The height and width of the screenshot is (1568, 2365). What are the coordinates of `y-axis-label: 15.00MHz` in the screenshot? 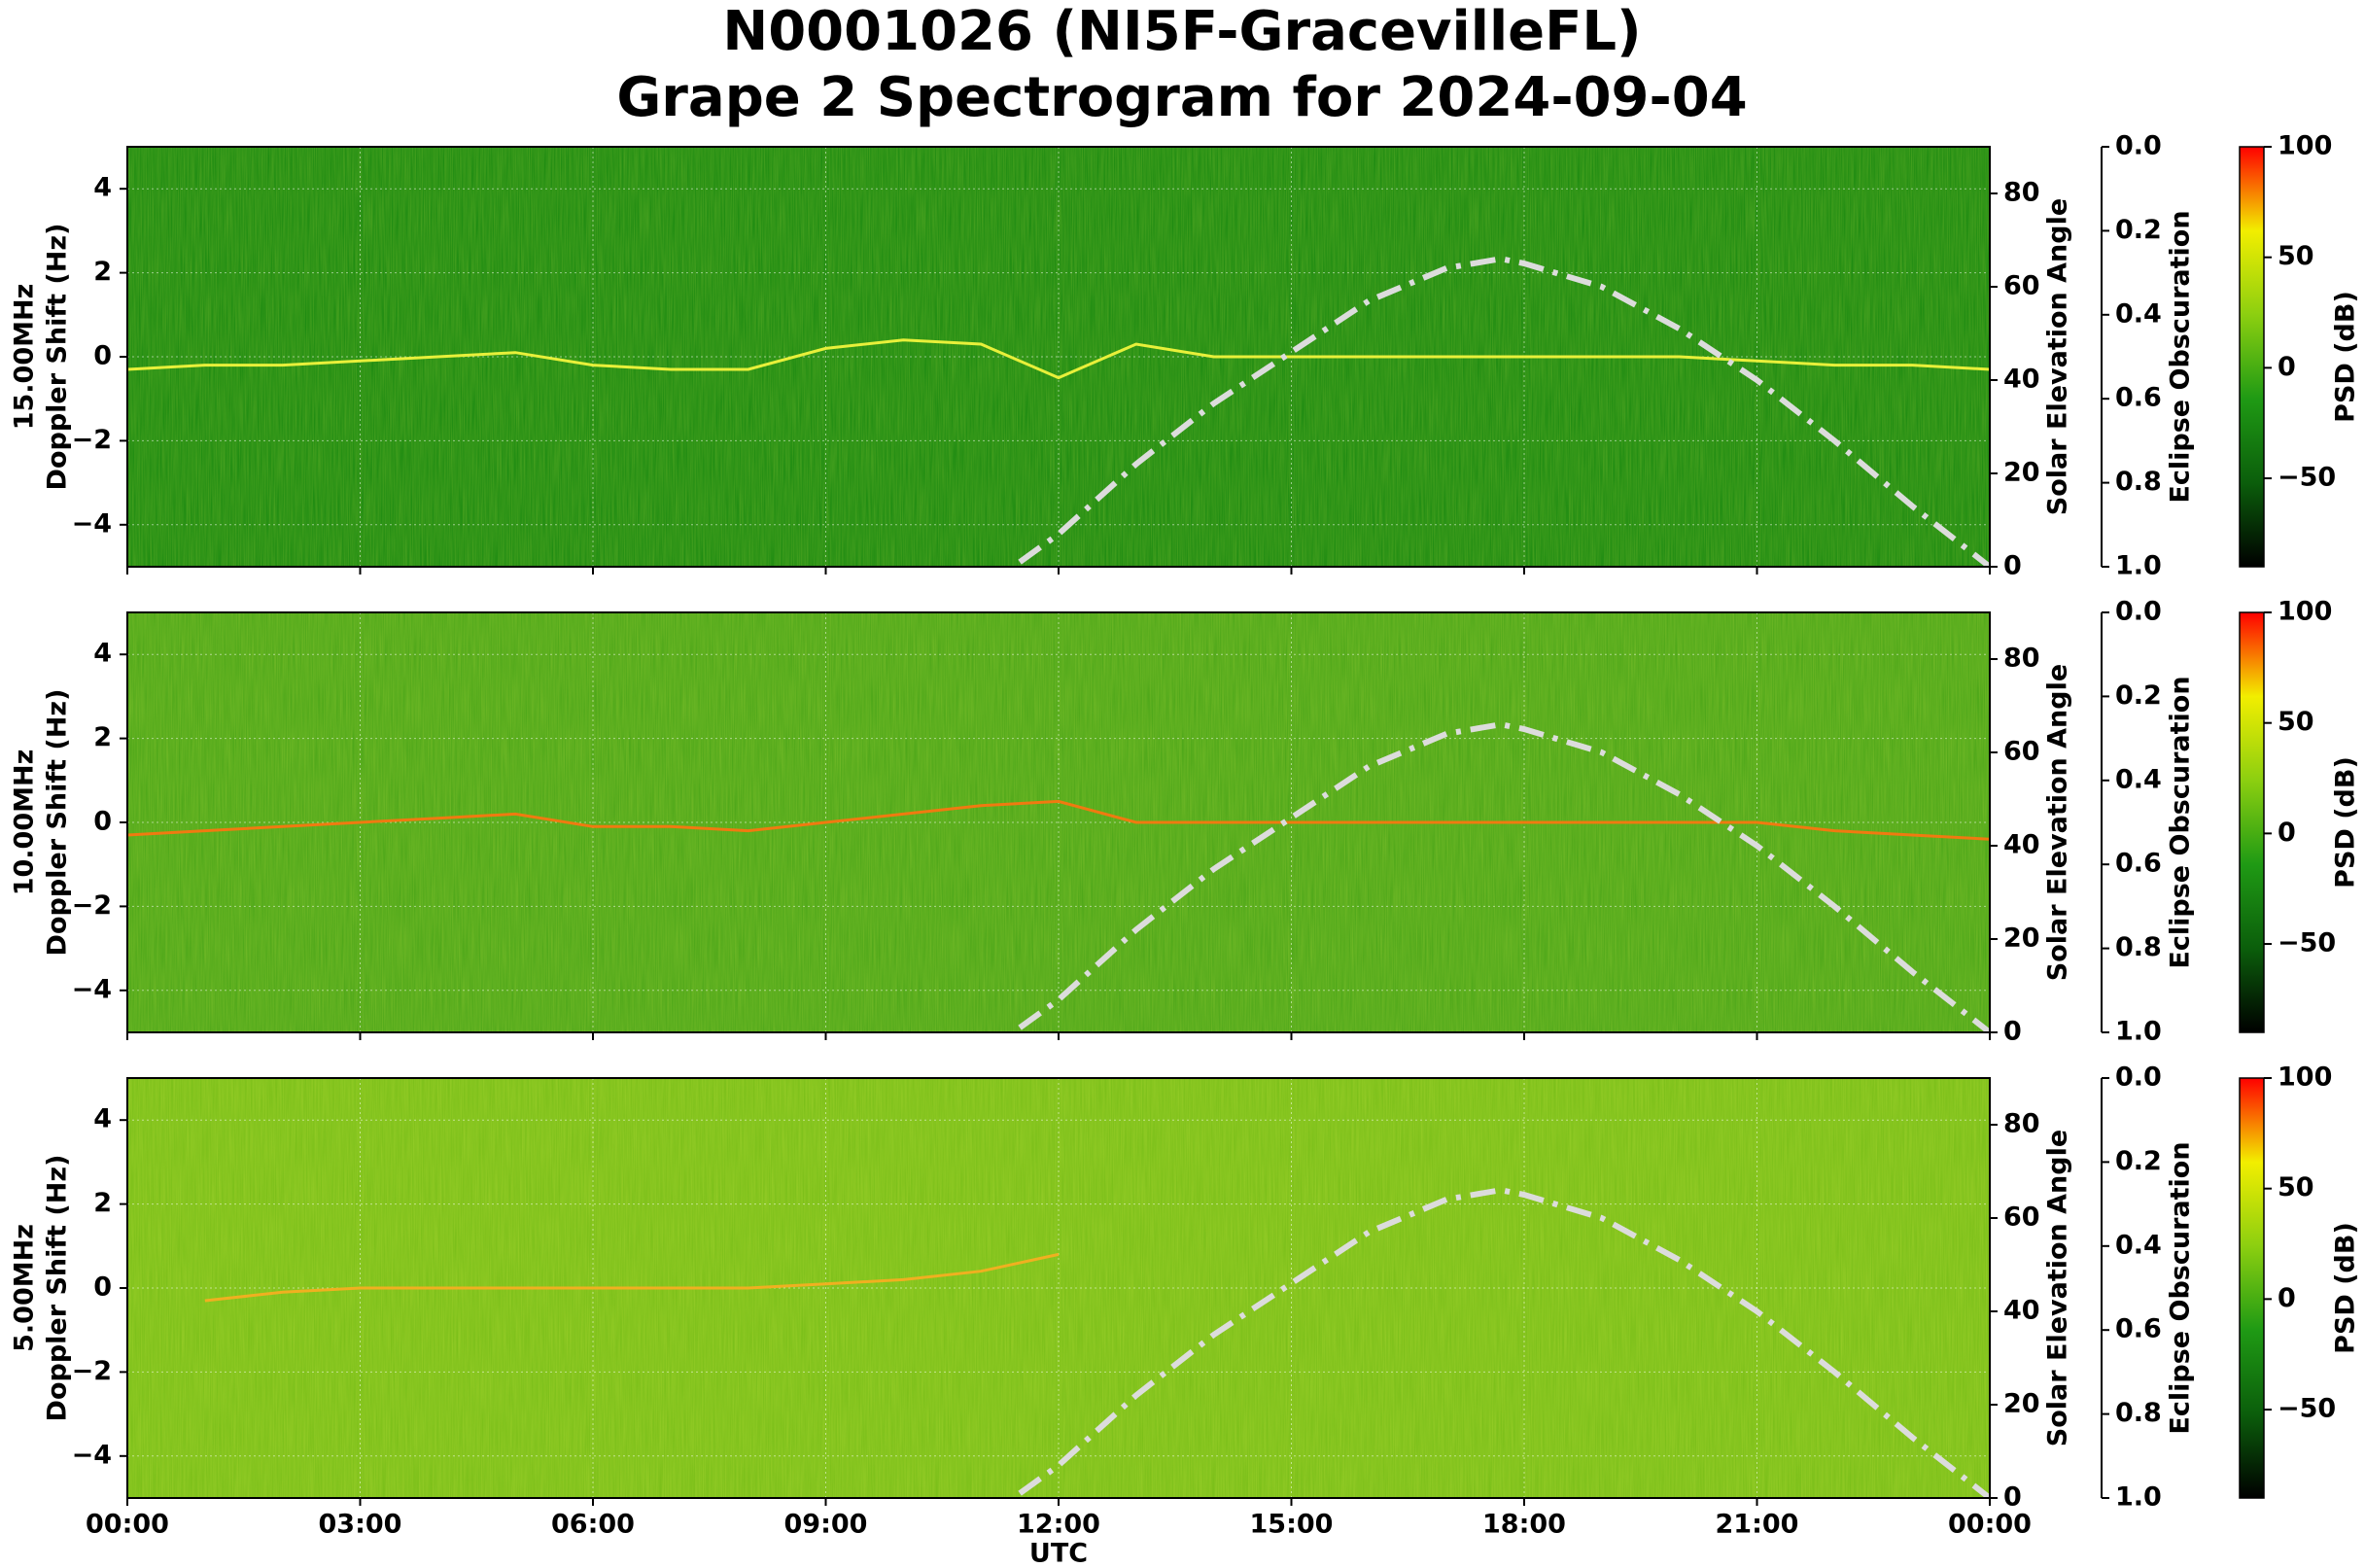 It's located at (25, 357).